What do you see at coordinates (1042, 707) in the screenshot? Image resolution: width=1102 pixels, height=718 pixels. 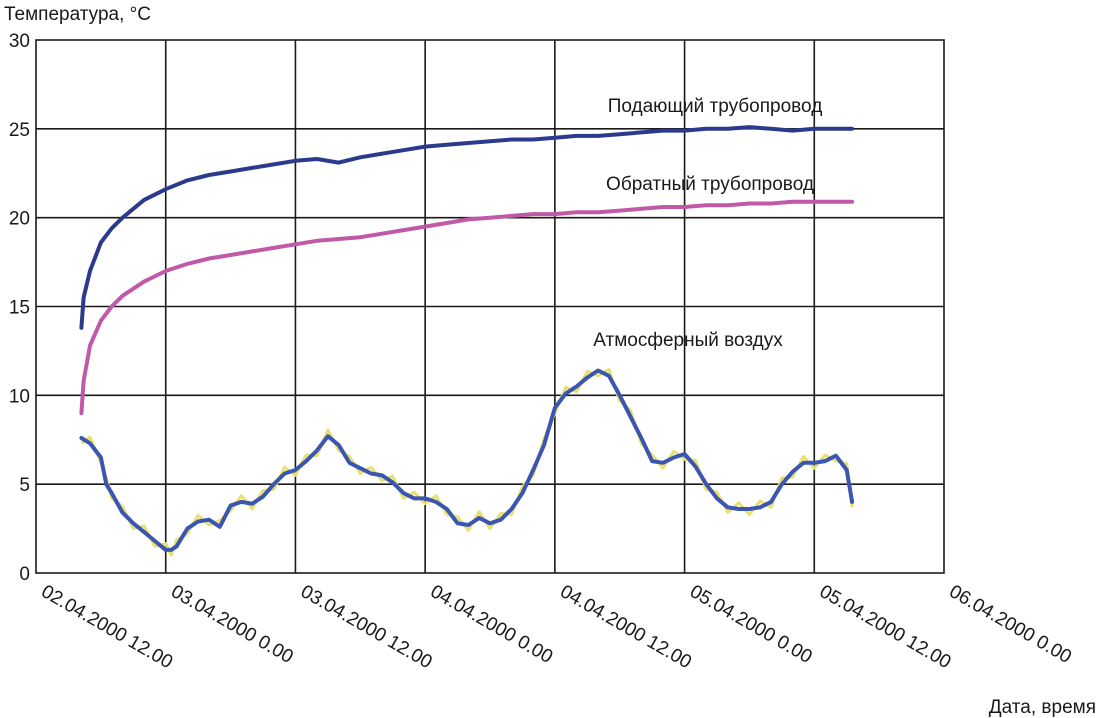 I see `x-axis-label: Дата, время` at bounding box center [1042, 707].